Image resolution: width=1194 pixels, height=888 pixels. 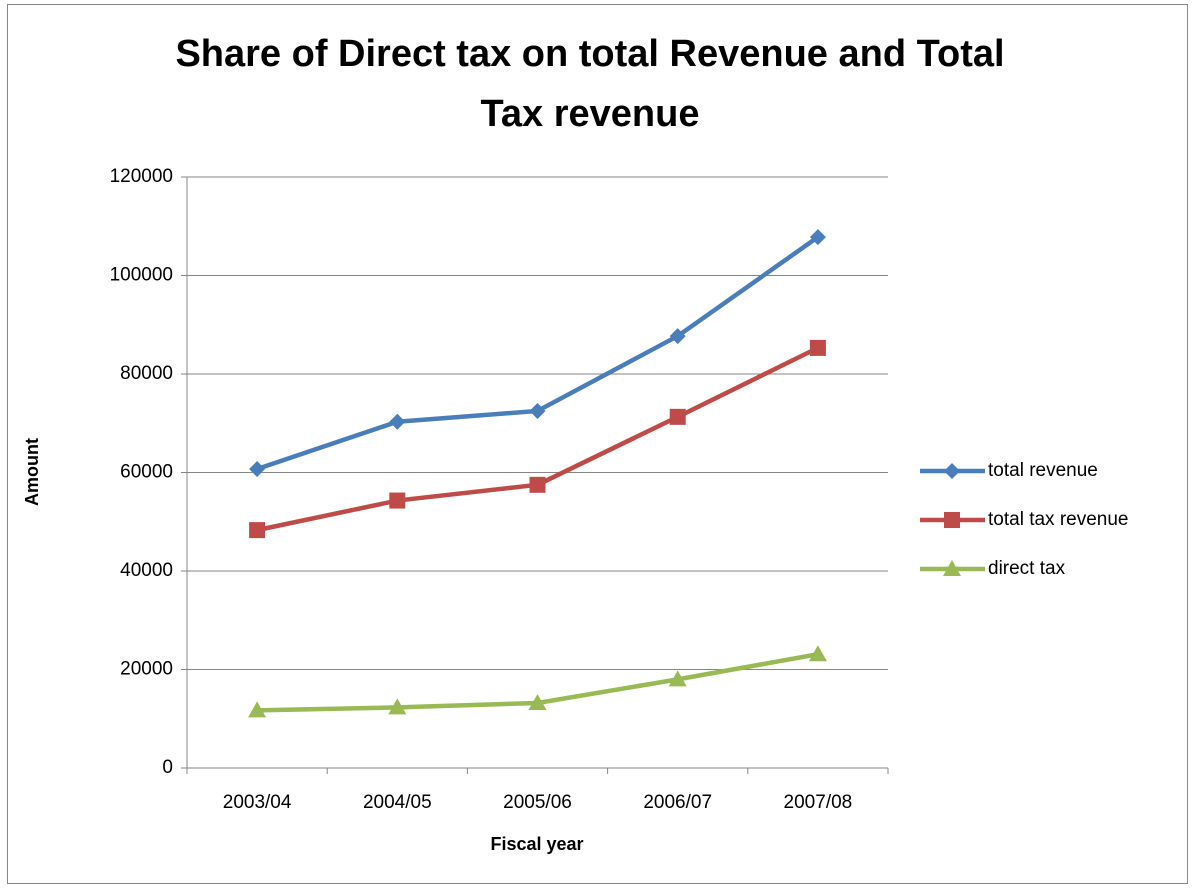 What do you see at coordinates (536, 844) in the screenshot?
I see `x-axis-label: Fiscal year` at bounding box center [536, 844].